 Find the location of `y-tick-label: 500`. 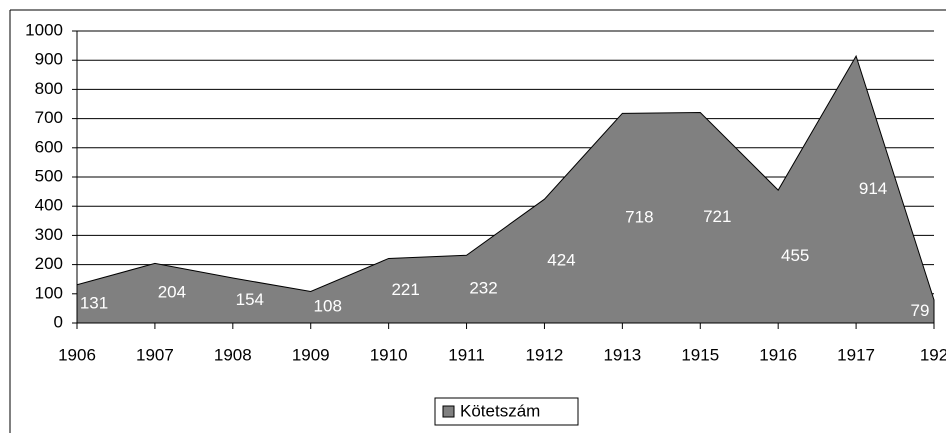

y-tick-label: 500 is located at coordinates (49, 175).